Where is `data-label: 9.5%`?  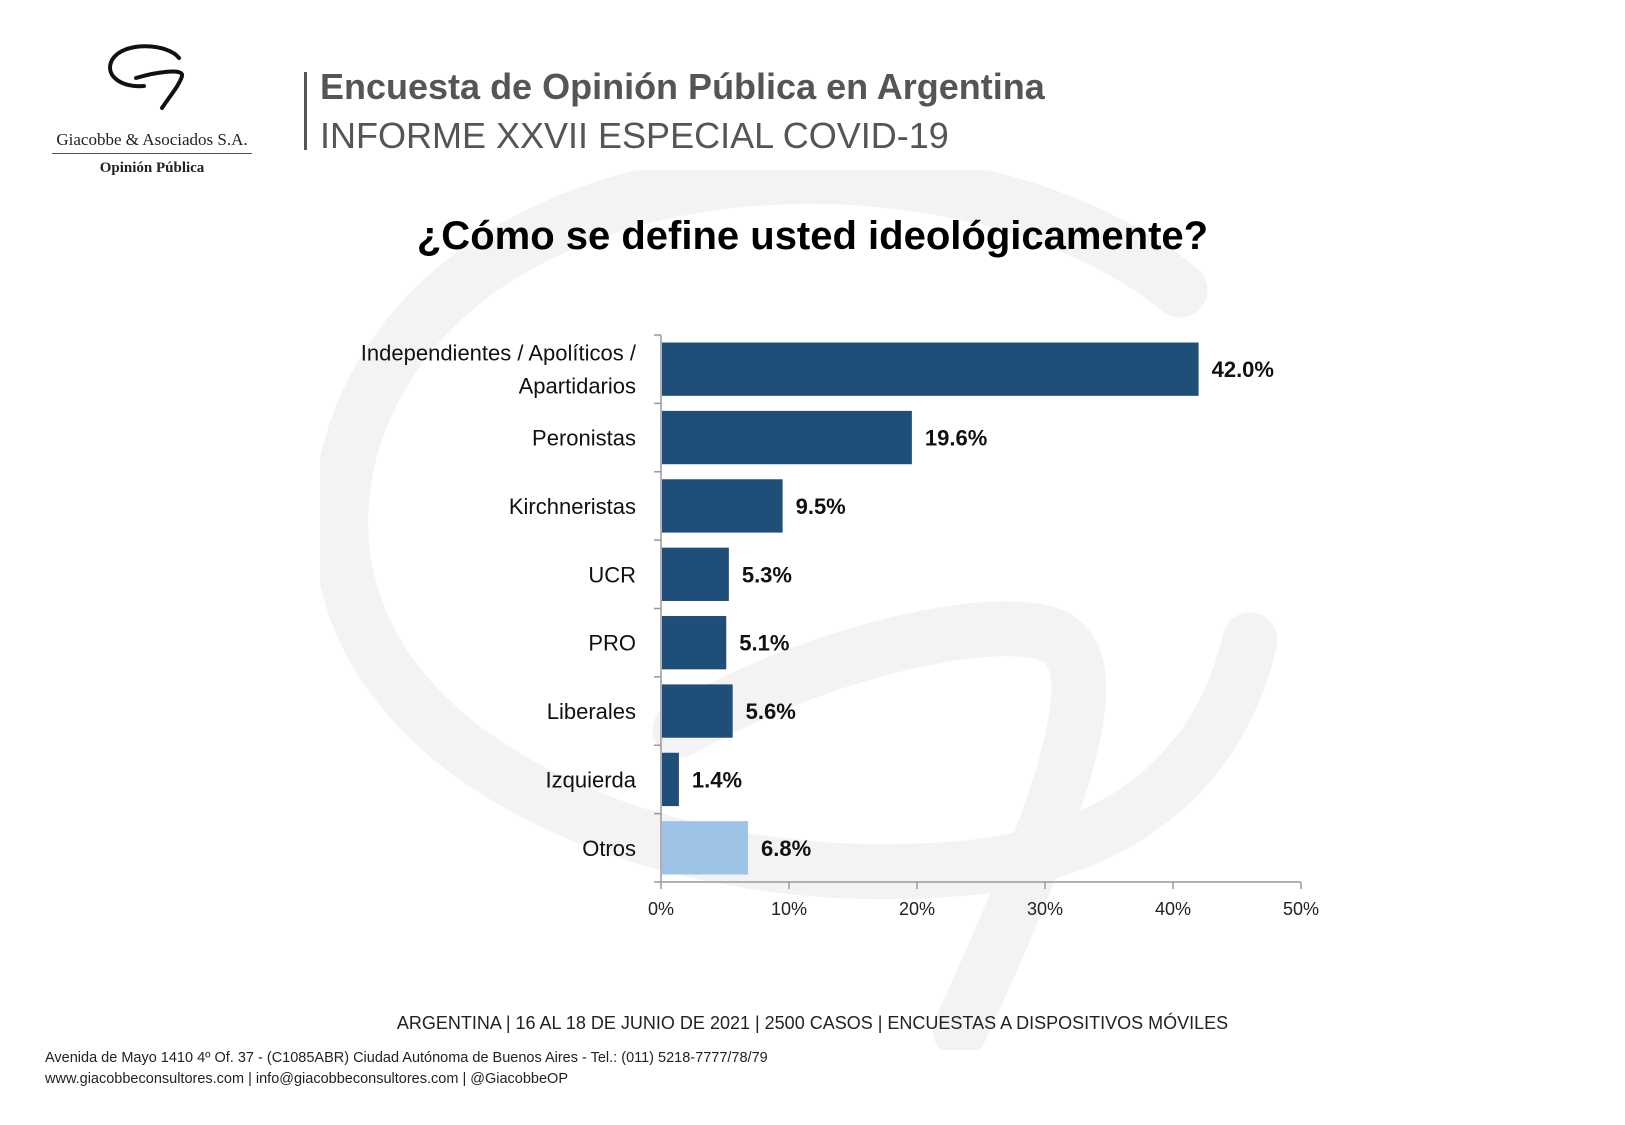 data-label: 9.5% is located at coordinates (821, 506).